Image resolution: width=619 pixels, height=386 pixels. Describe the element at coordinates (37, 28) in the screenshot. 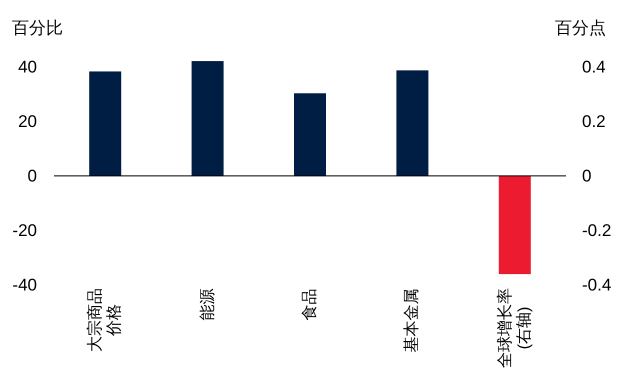

I see `y-axis-title: 百分比` at that location.